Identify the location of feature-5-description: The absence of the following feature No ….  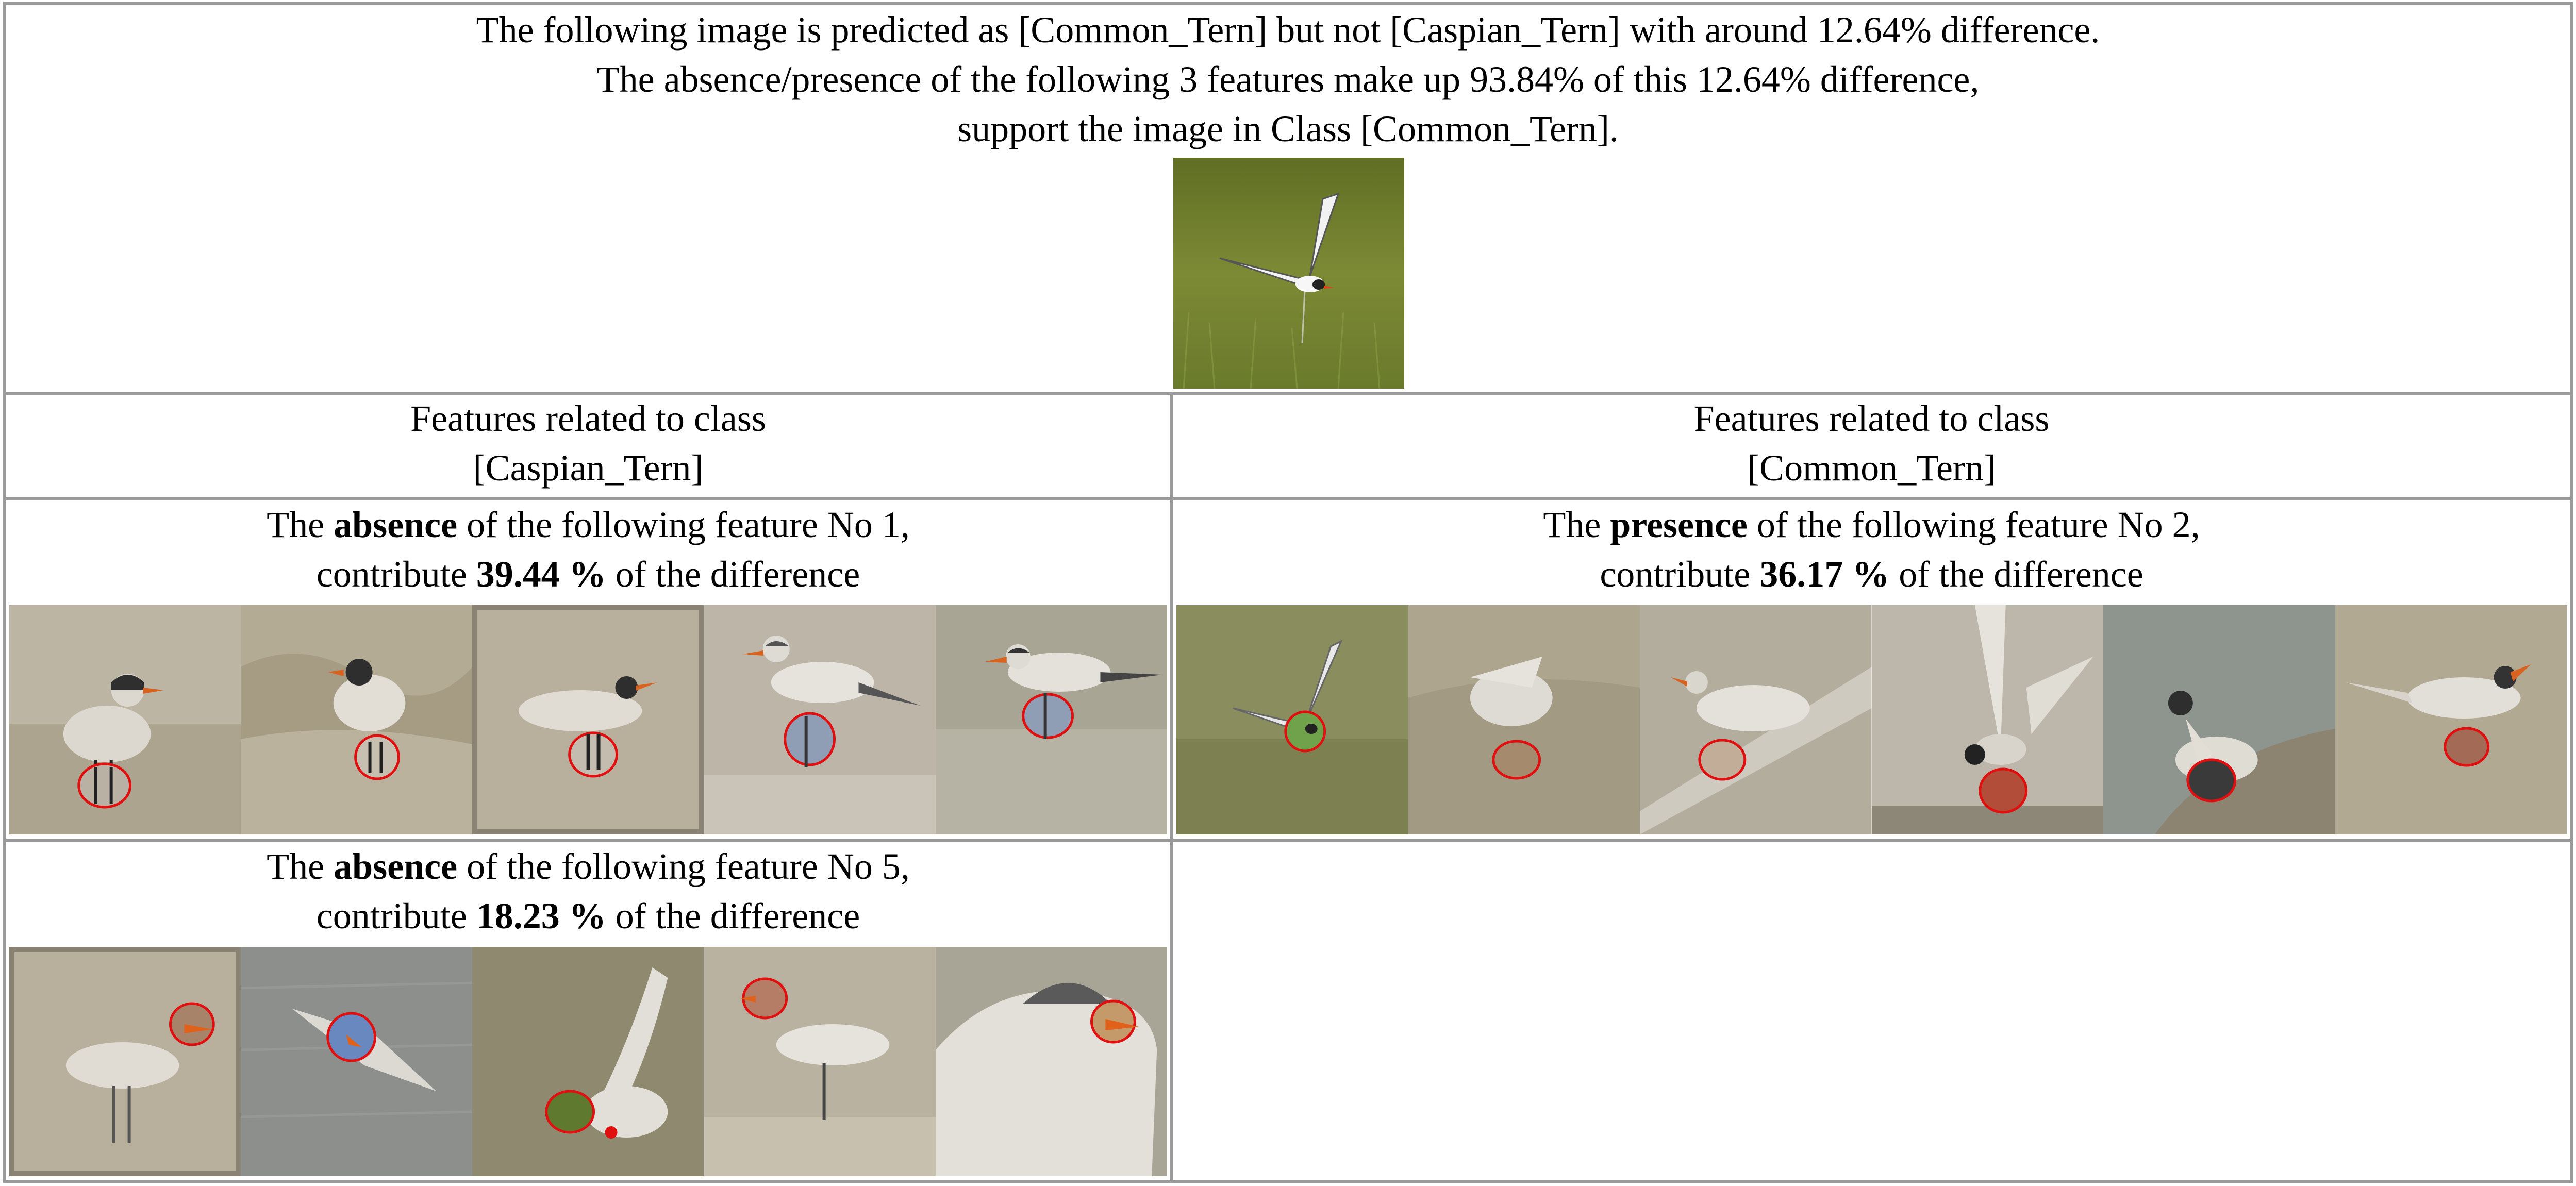
(588, 867).